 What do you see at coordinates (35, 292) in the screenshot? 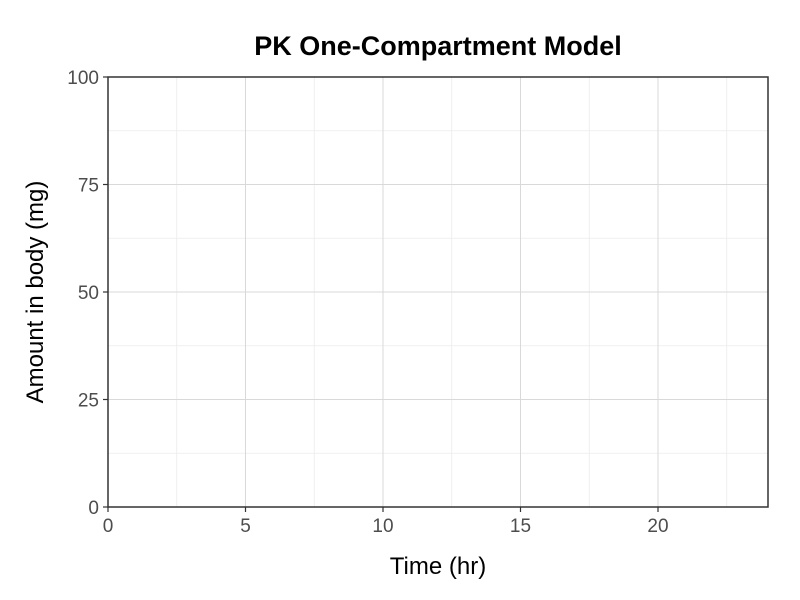
I see `y-axis-label: Amount in body (mg)` at bounding box center [35, 292].